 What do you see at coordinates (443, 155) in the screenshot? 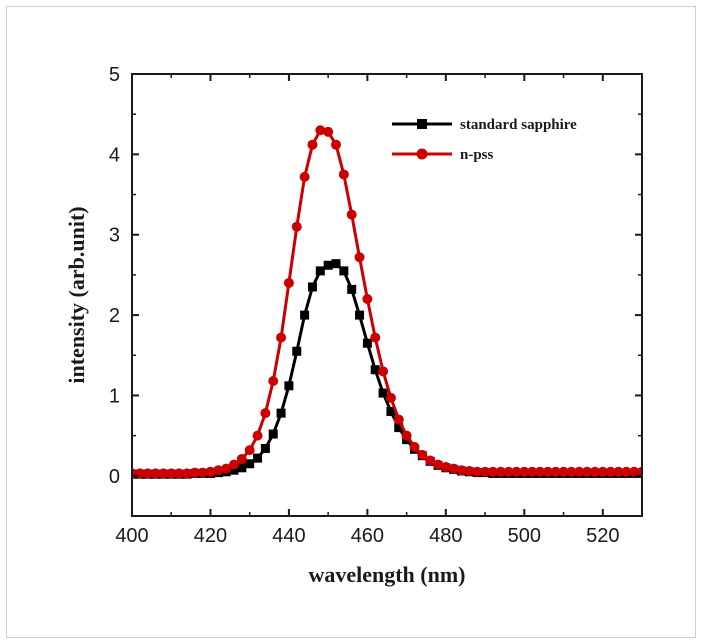
I see `legend-item: n-pss` at bounding box center [443, 155].